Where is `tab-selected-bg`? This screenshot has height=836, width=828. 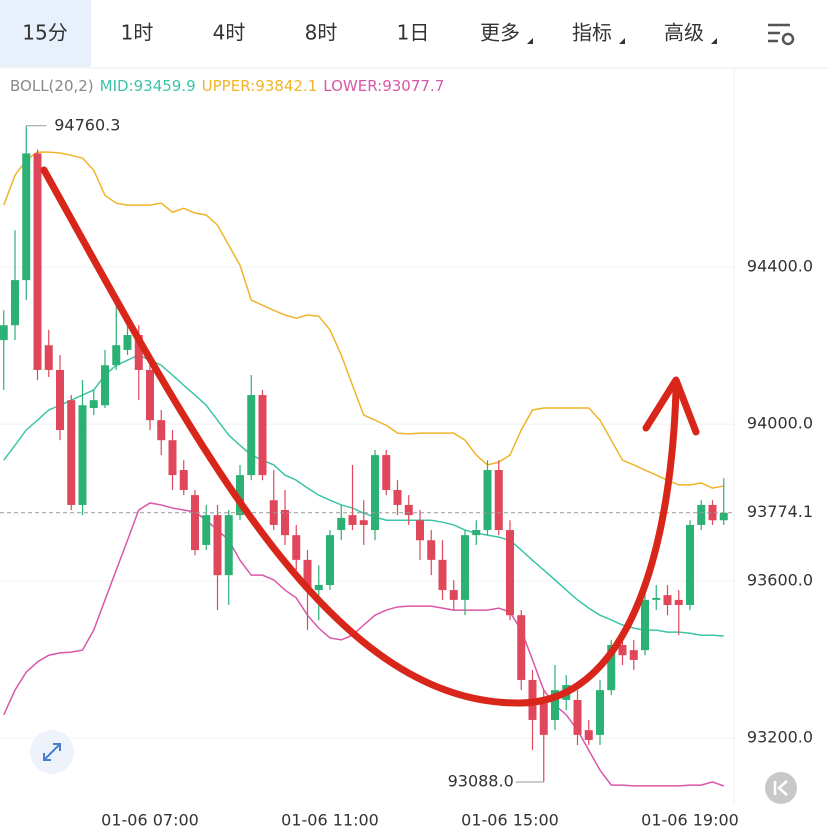 tab-selected-bg is located at coordinates (45, 33).